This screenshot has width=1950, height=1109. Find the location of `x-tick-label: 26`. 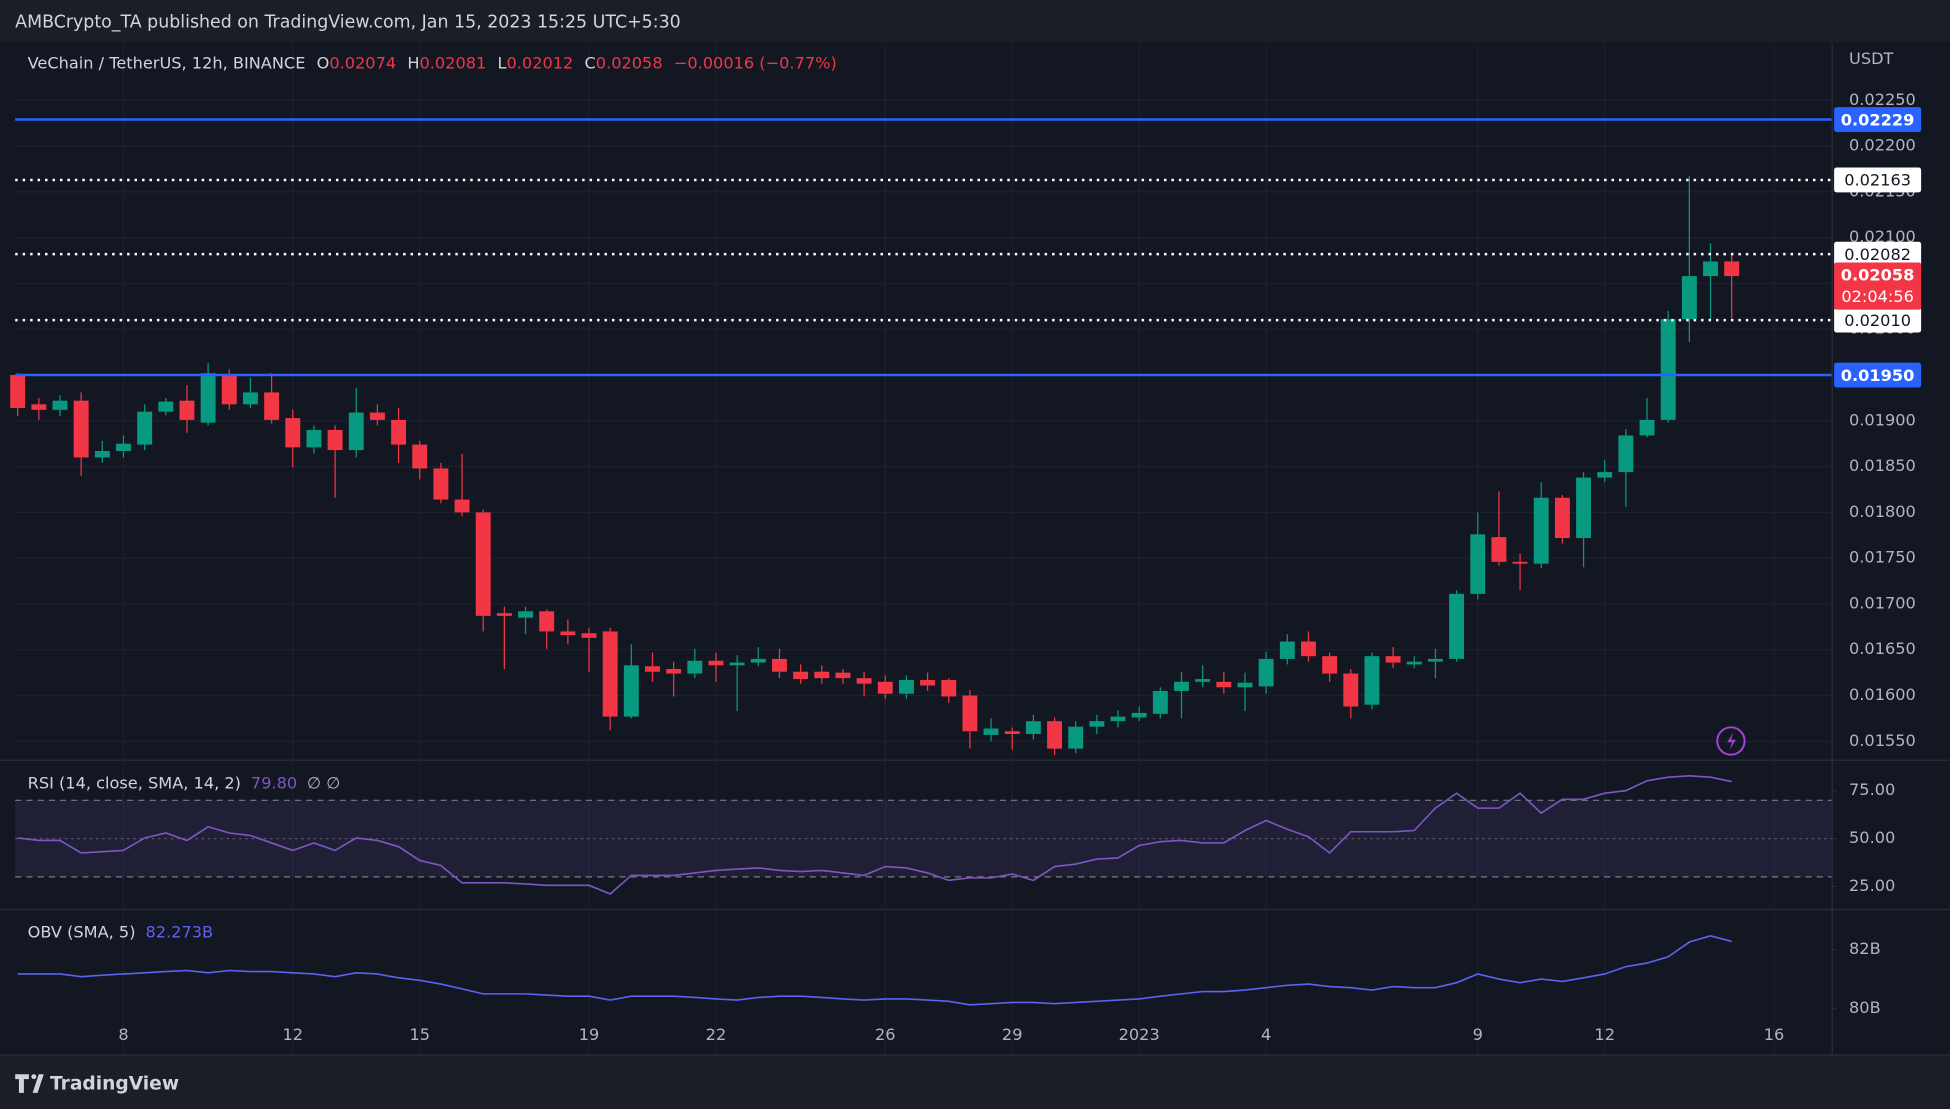

x-tick-label: 26 is located at coordinates (885, 1034).